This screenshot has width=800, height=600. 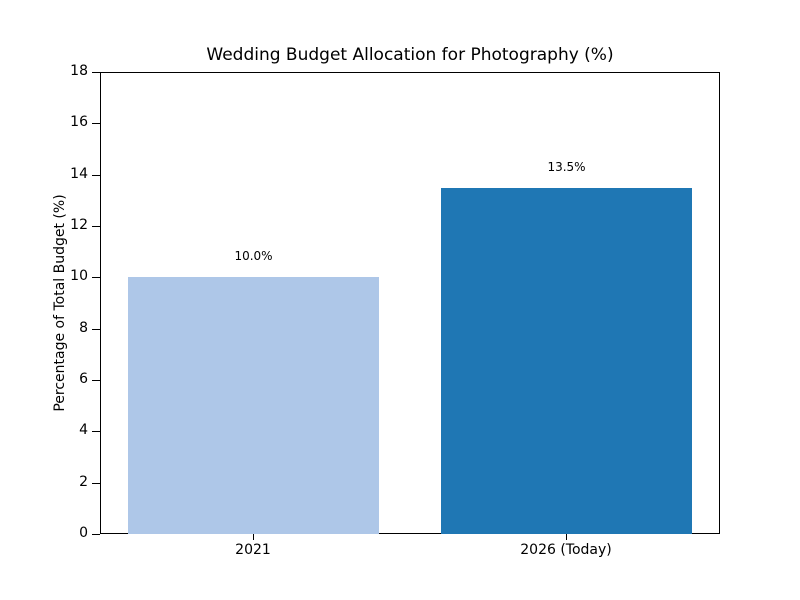 I want to click on y-tick-label: 6, so click(x=83, y=379).